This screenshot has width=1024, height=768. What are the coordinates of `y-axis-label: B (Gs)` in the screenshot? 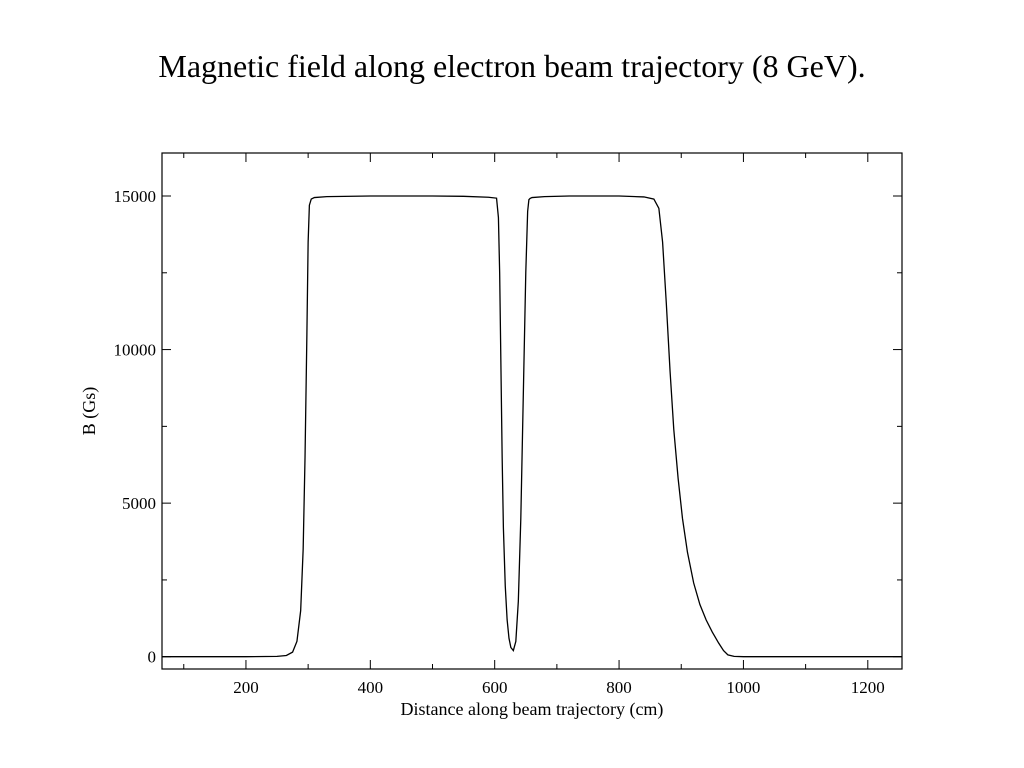 It's located at (89, 411).